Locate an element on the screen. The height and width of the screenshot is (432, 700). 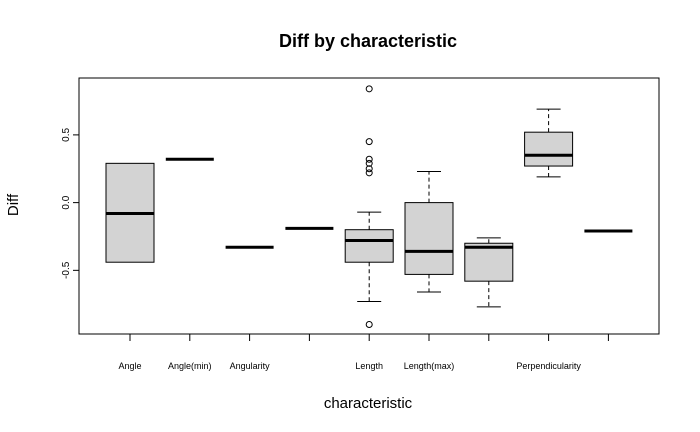
x-tick-label: Perpendicularity is located at coordinates (548, 366).